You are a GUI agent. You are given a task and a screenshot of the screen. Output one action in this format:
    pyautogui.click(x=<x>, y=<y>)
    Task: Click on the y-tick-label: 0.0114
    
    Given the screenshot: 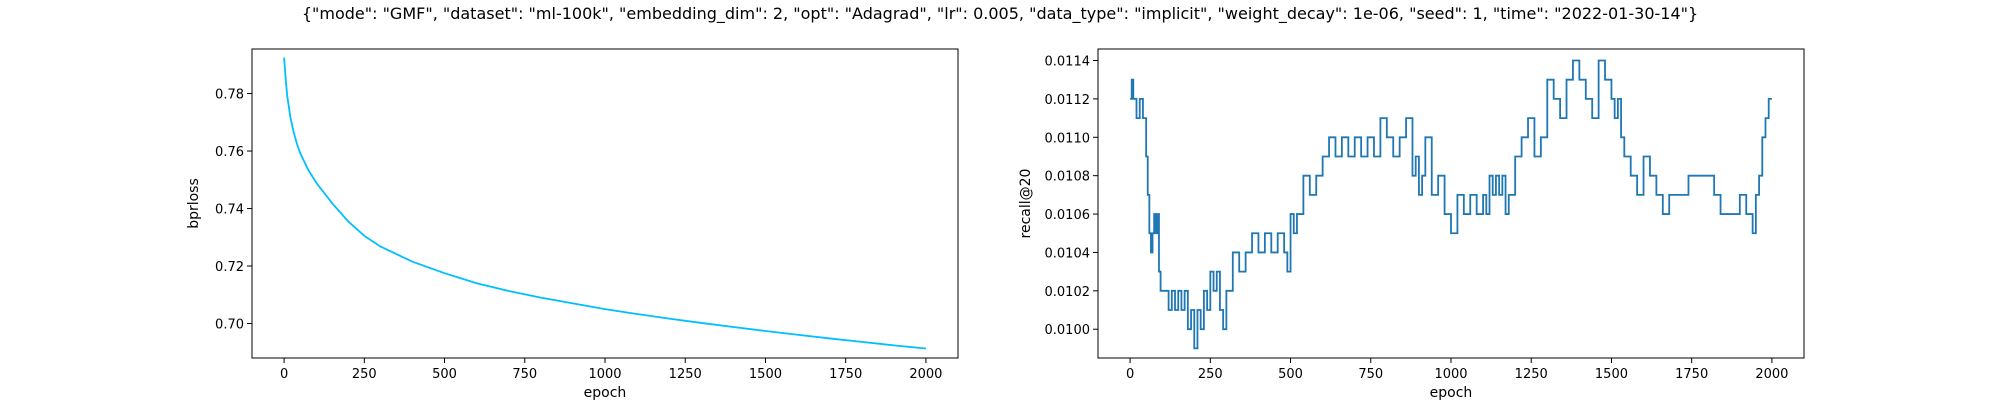 What is the action you would take?
    pyautogui.click(x=1068, y=62)
    